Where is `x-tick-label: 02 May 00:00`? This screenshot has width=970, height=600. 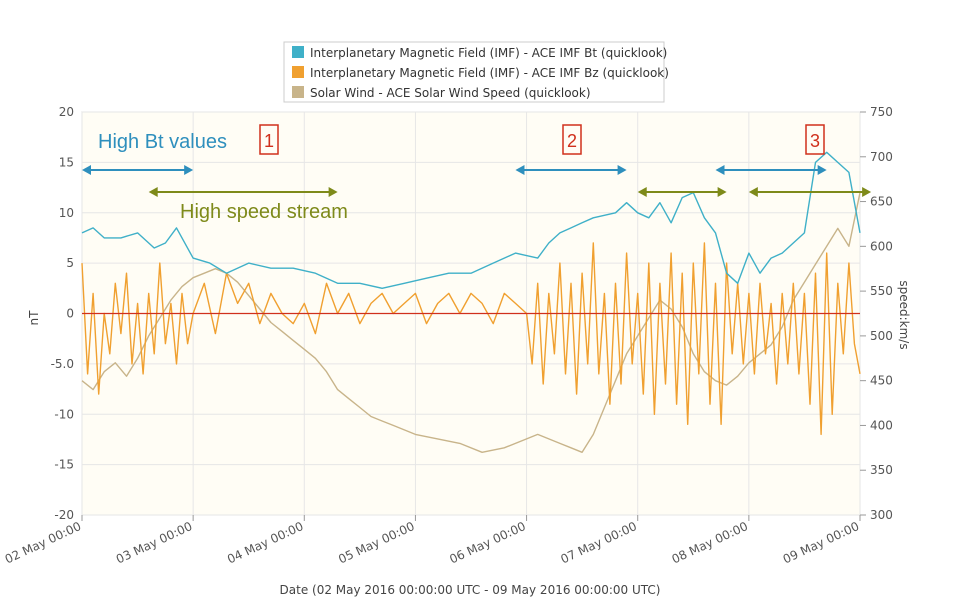
x-tick-label: 02 May 00:00 is located at coordinates (43, 542).